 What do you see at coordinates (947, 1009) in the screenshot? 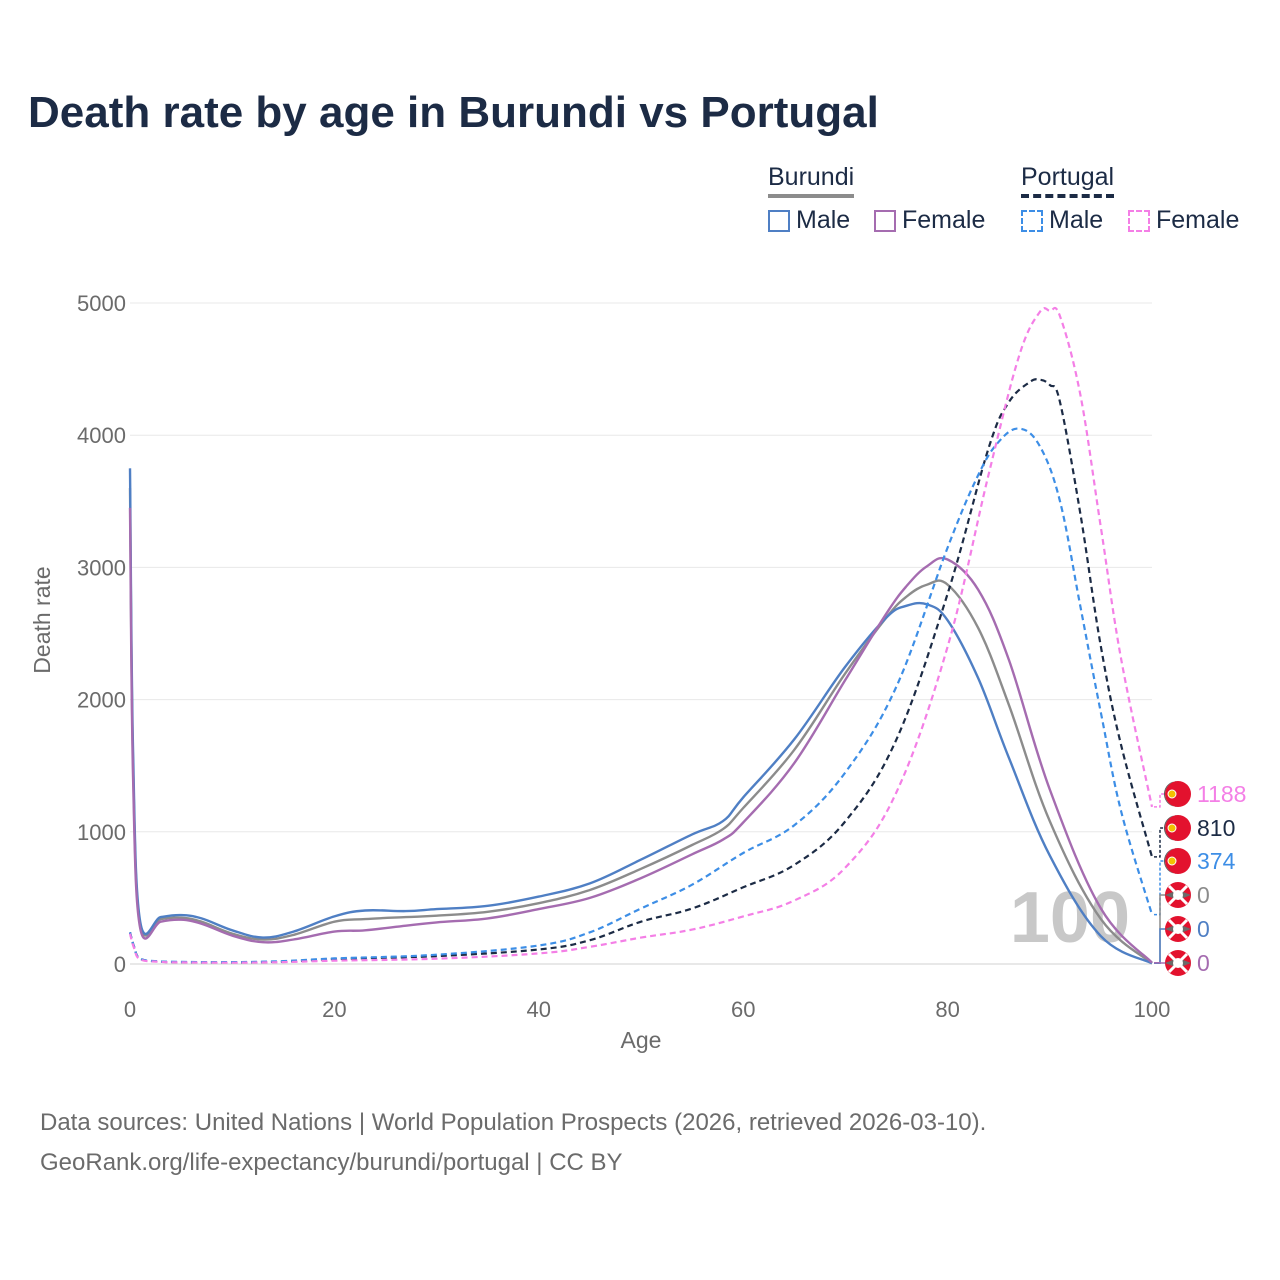
I see `x-tick-label: 80` at bounding box center [947, 1009].